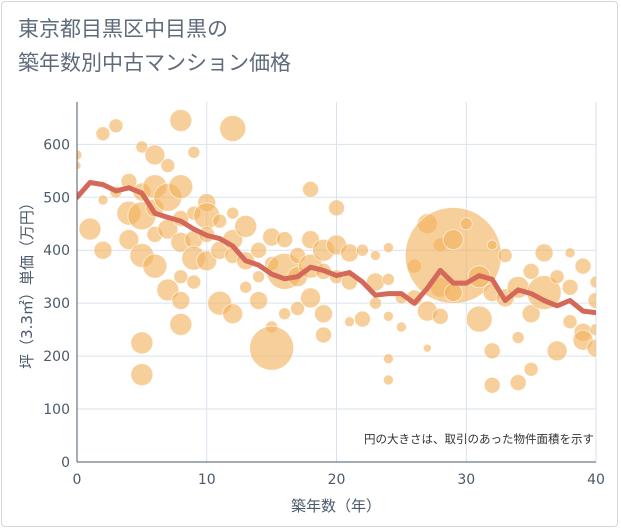 The image size is (621, 530). I want to click on y-tick-label: 400, so click(56, 251).